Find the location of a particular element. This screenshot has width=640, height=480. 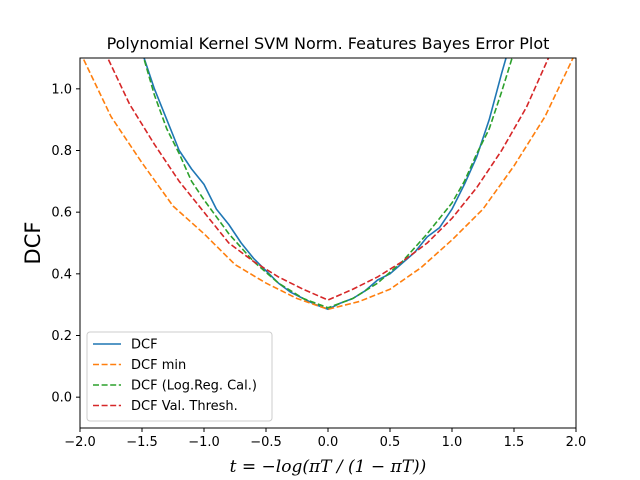

y-tick-label: 1.0 is located at coordinates (61, 89).